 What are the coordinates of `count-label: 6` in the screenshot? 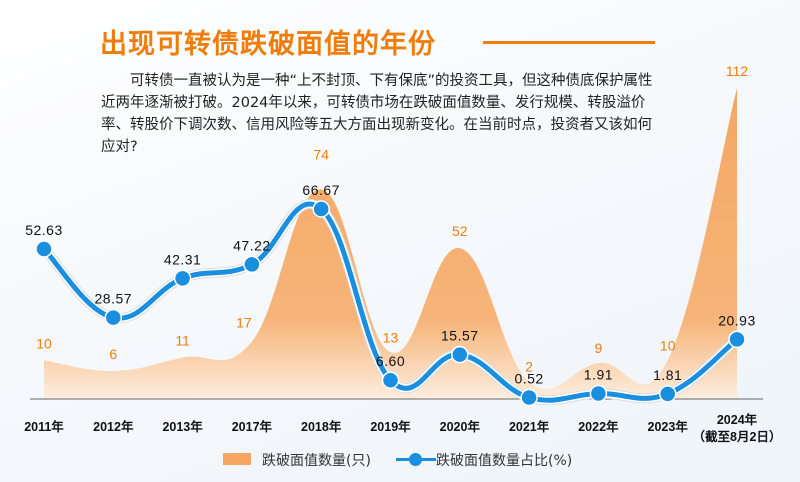 It's located at (113, 354).